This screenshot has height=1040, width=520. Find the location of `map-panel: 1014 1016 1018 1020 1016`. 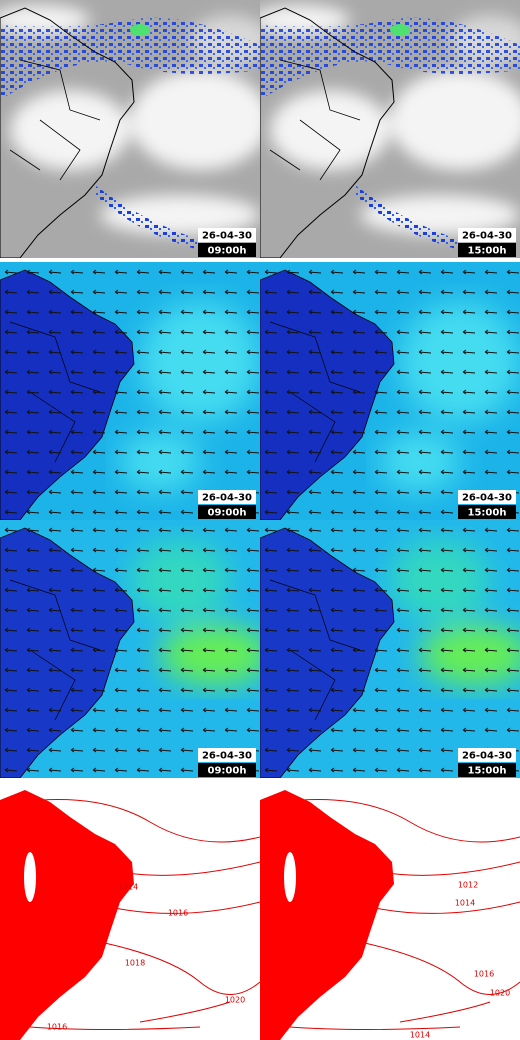

map-panel: 1014 1016 1018 1020 1016 is located at coordinates (130, 911).